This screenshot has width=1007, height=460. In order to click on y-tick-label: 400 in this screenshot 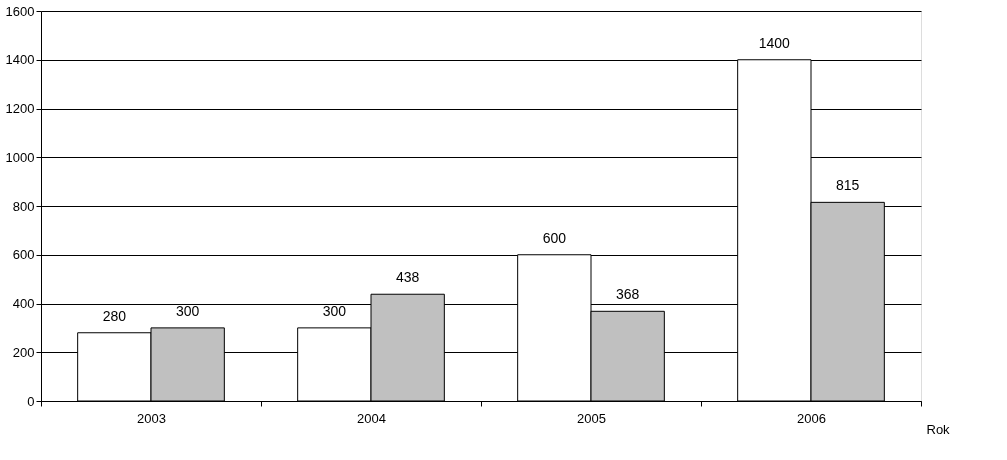, I will do `click(23, 303)`.